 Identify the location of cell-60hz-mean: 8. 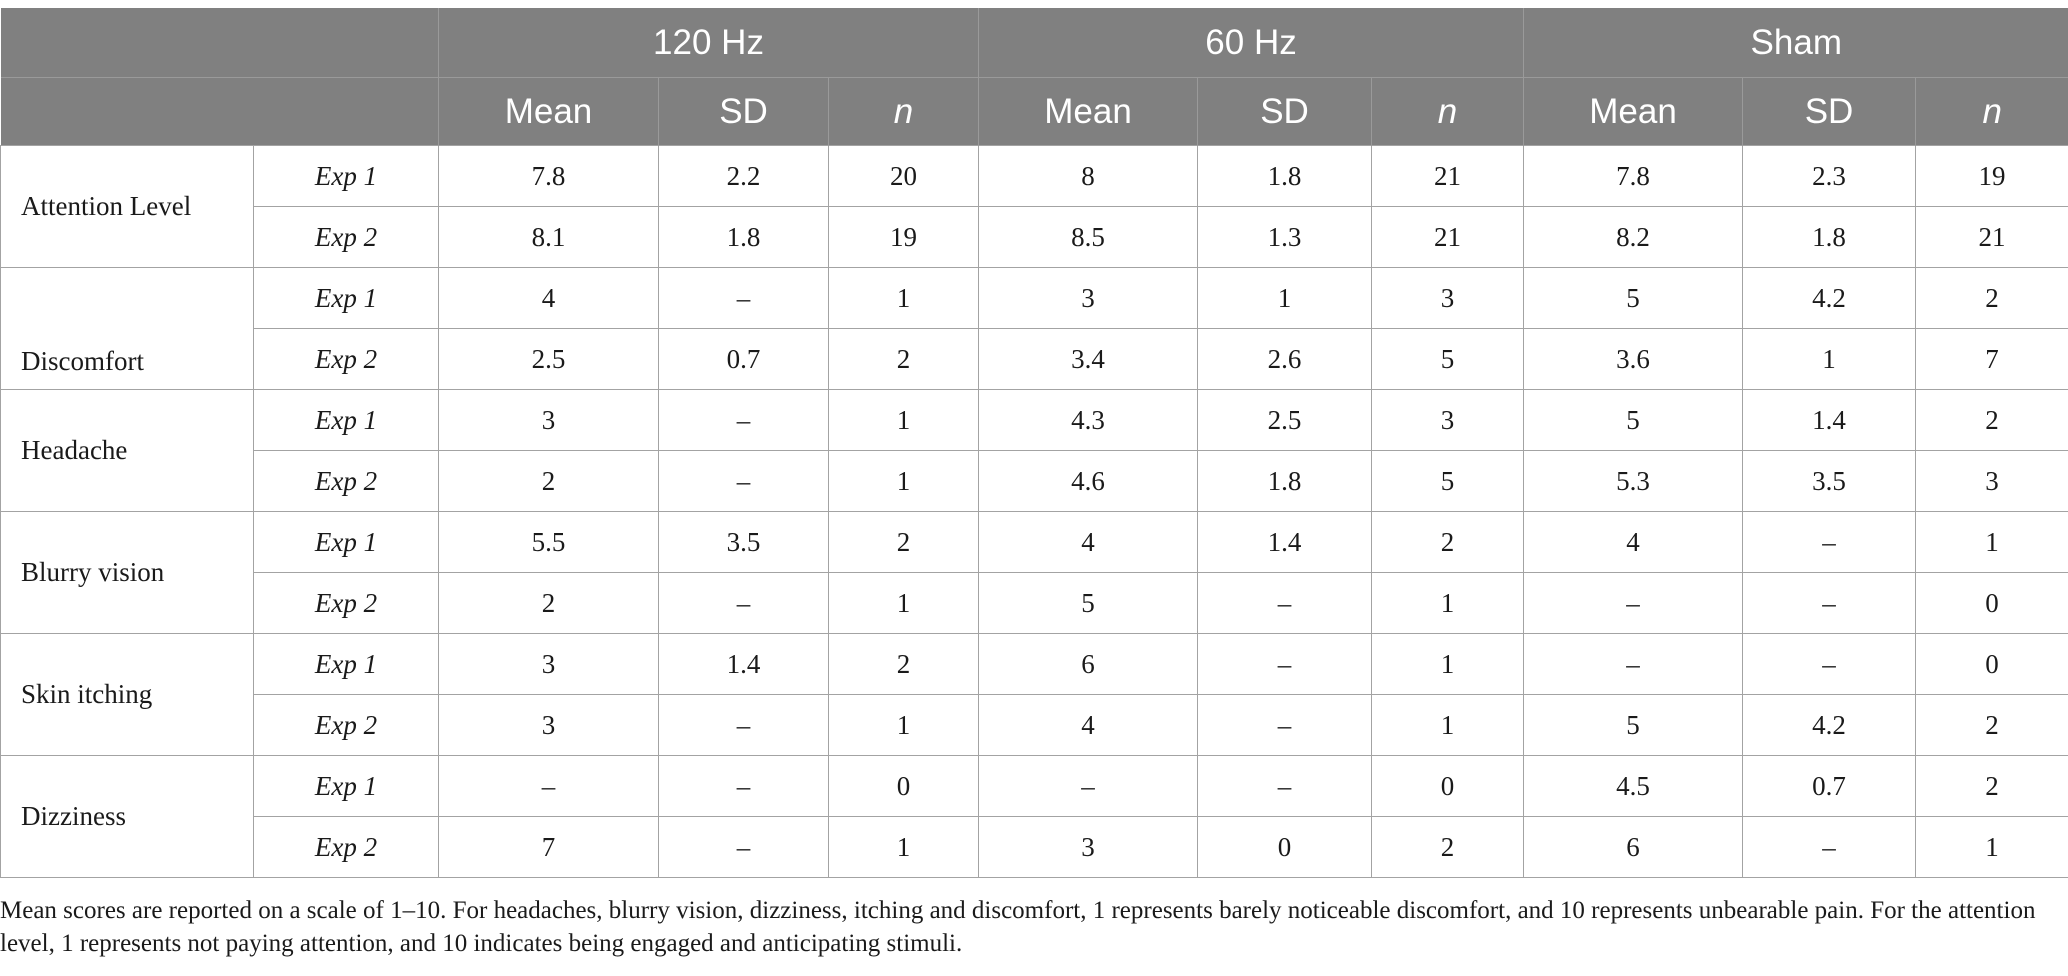
(1088, 176).